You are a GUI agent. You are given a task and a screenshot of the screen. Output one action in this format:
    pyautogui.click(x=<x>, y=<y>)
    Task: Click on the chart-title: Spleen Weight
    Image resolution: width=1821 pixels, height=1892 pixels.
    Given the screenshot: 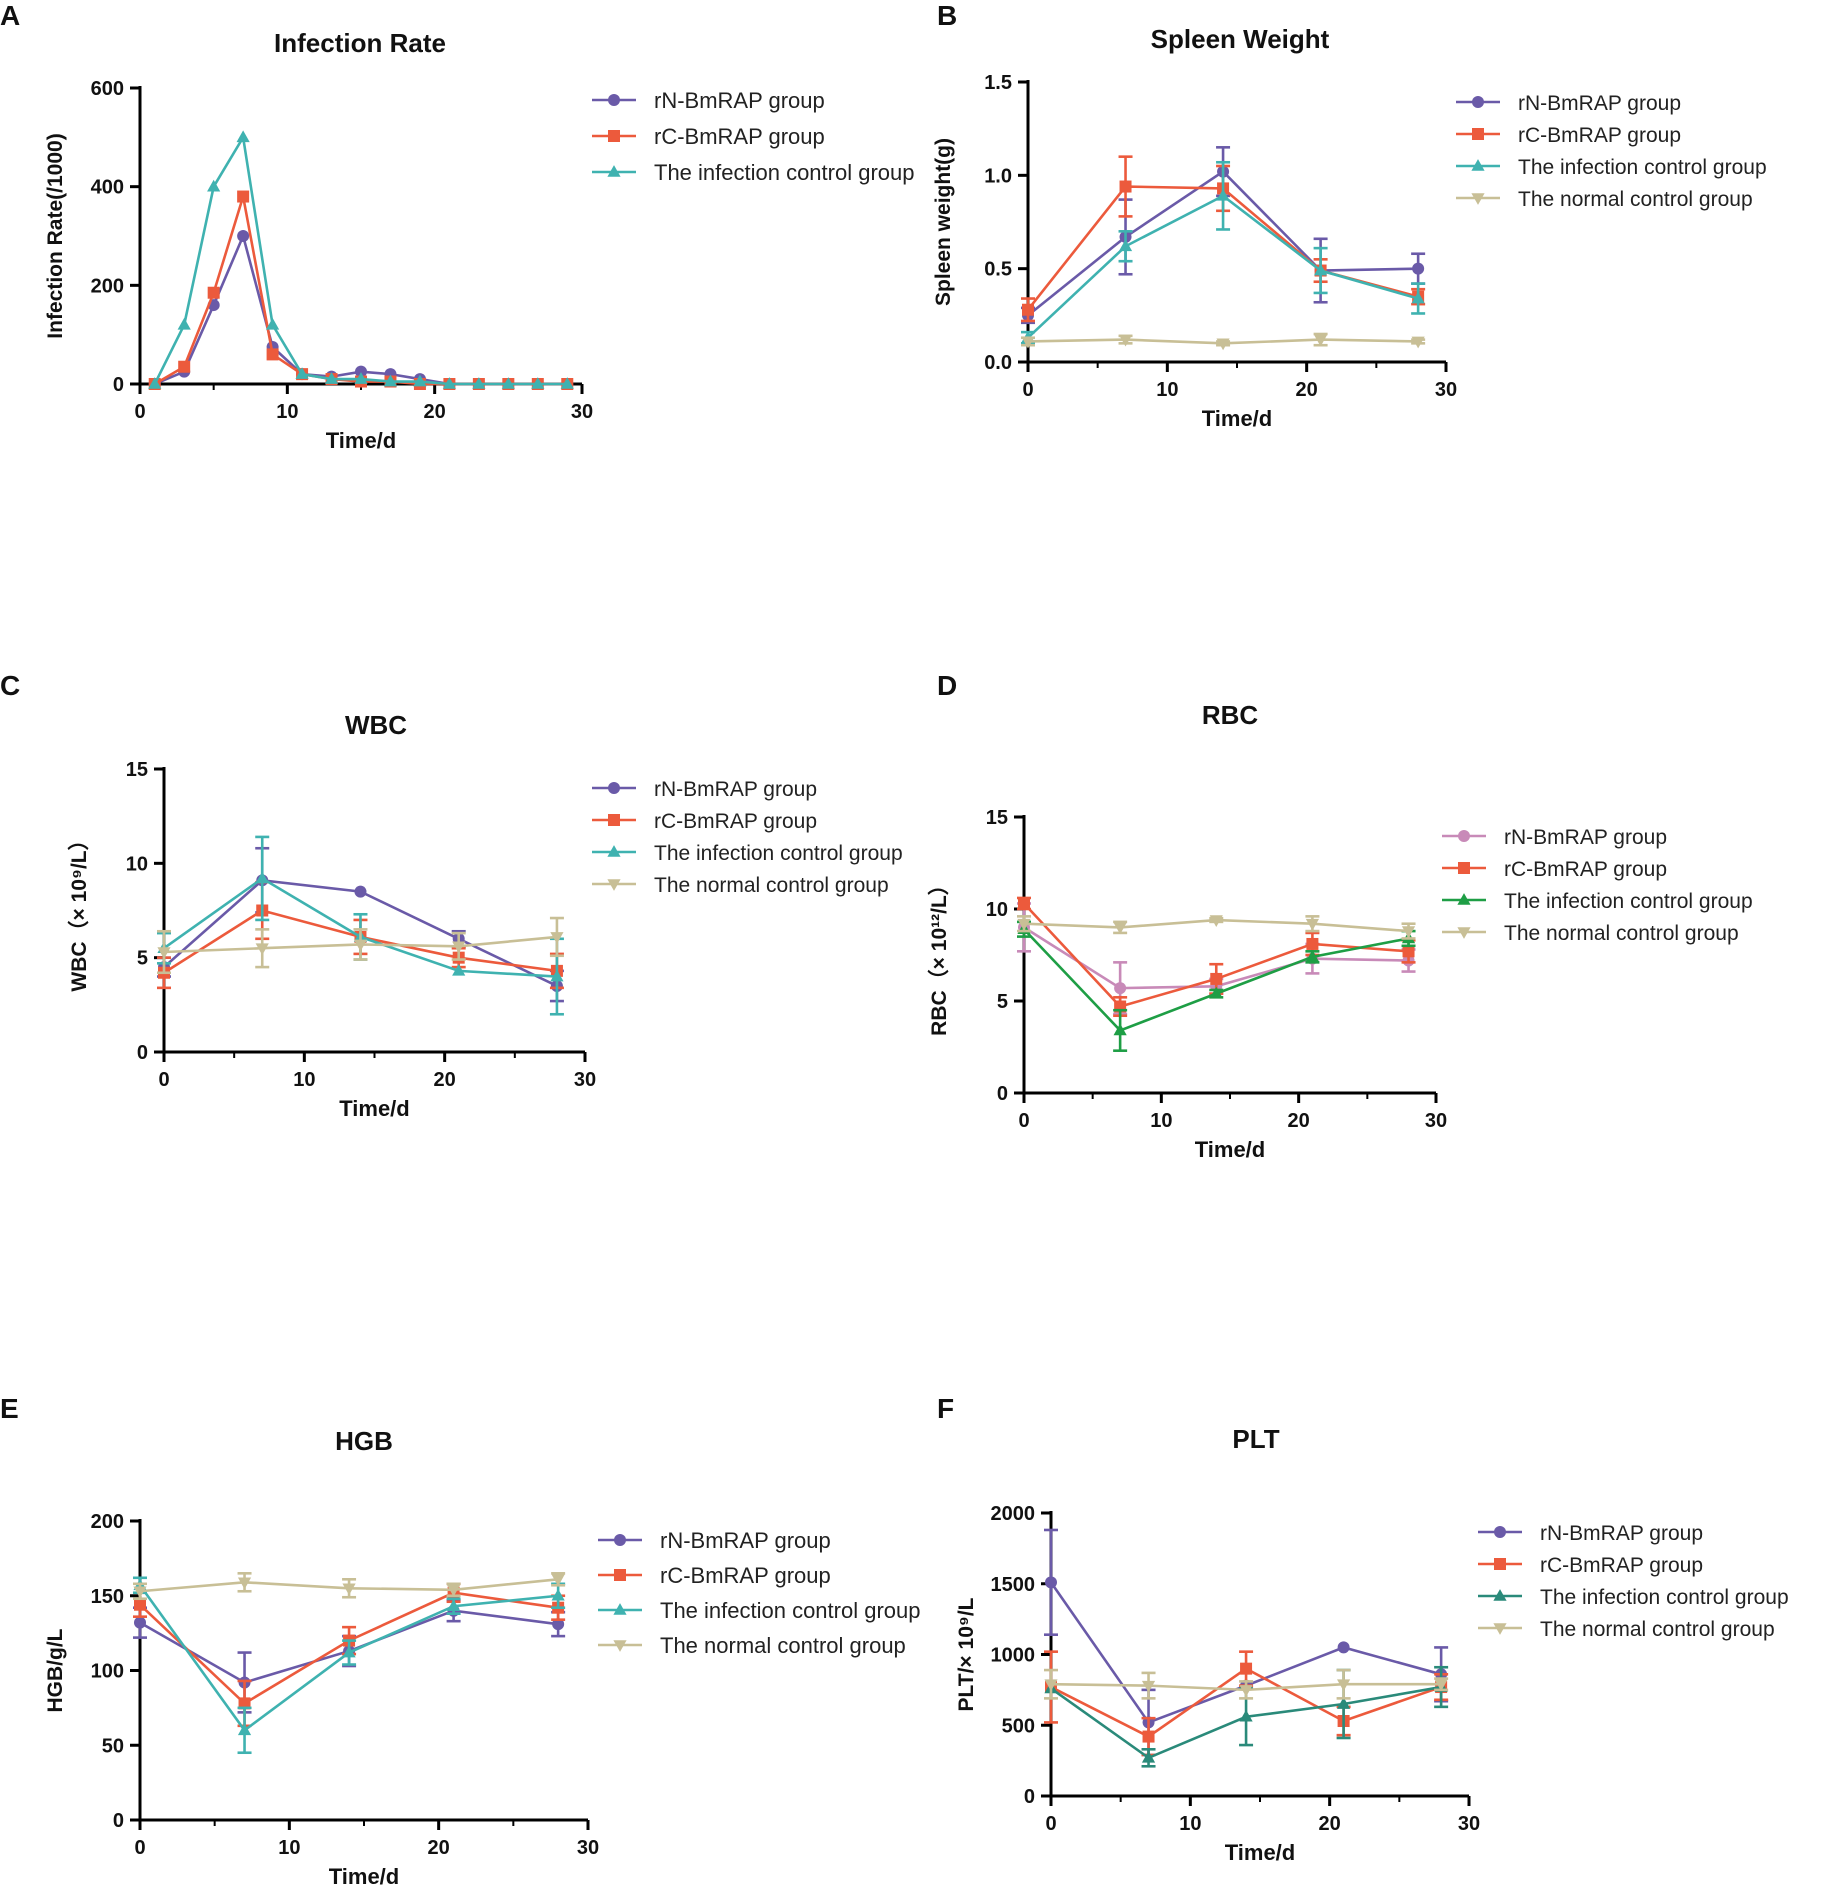 What is the action you would take?
    pyautogui.click(x=1240, y=39)
    